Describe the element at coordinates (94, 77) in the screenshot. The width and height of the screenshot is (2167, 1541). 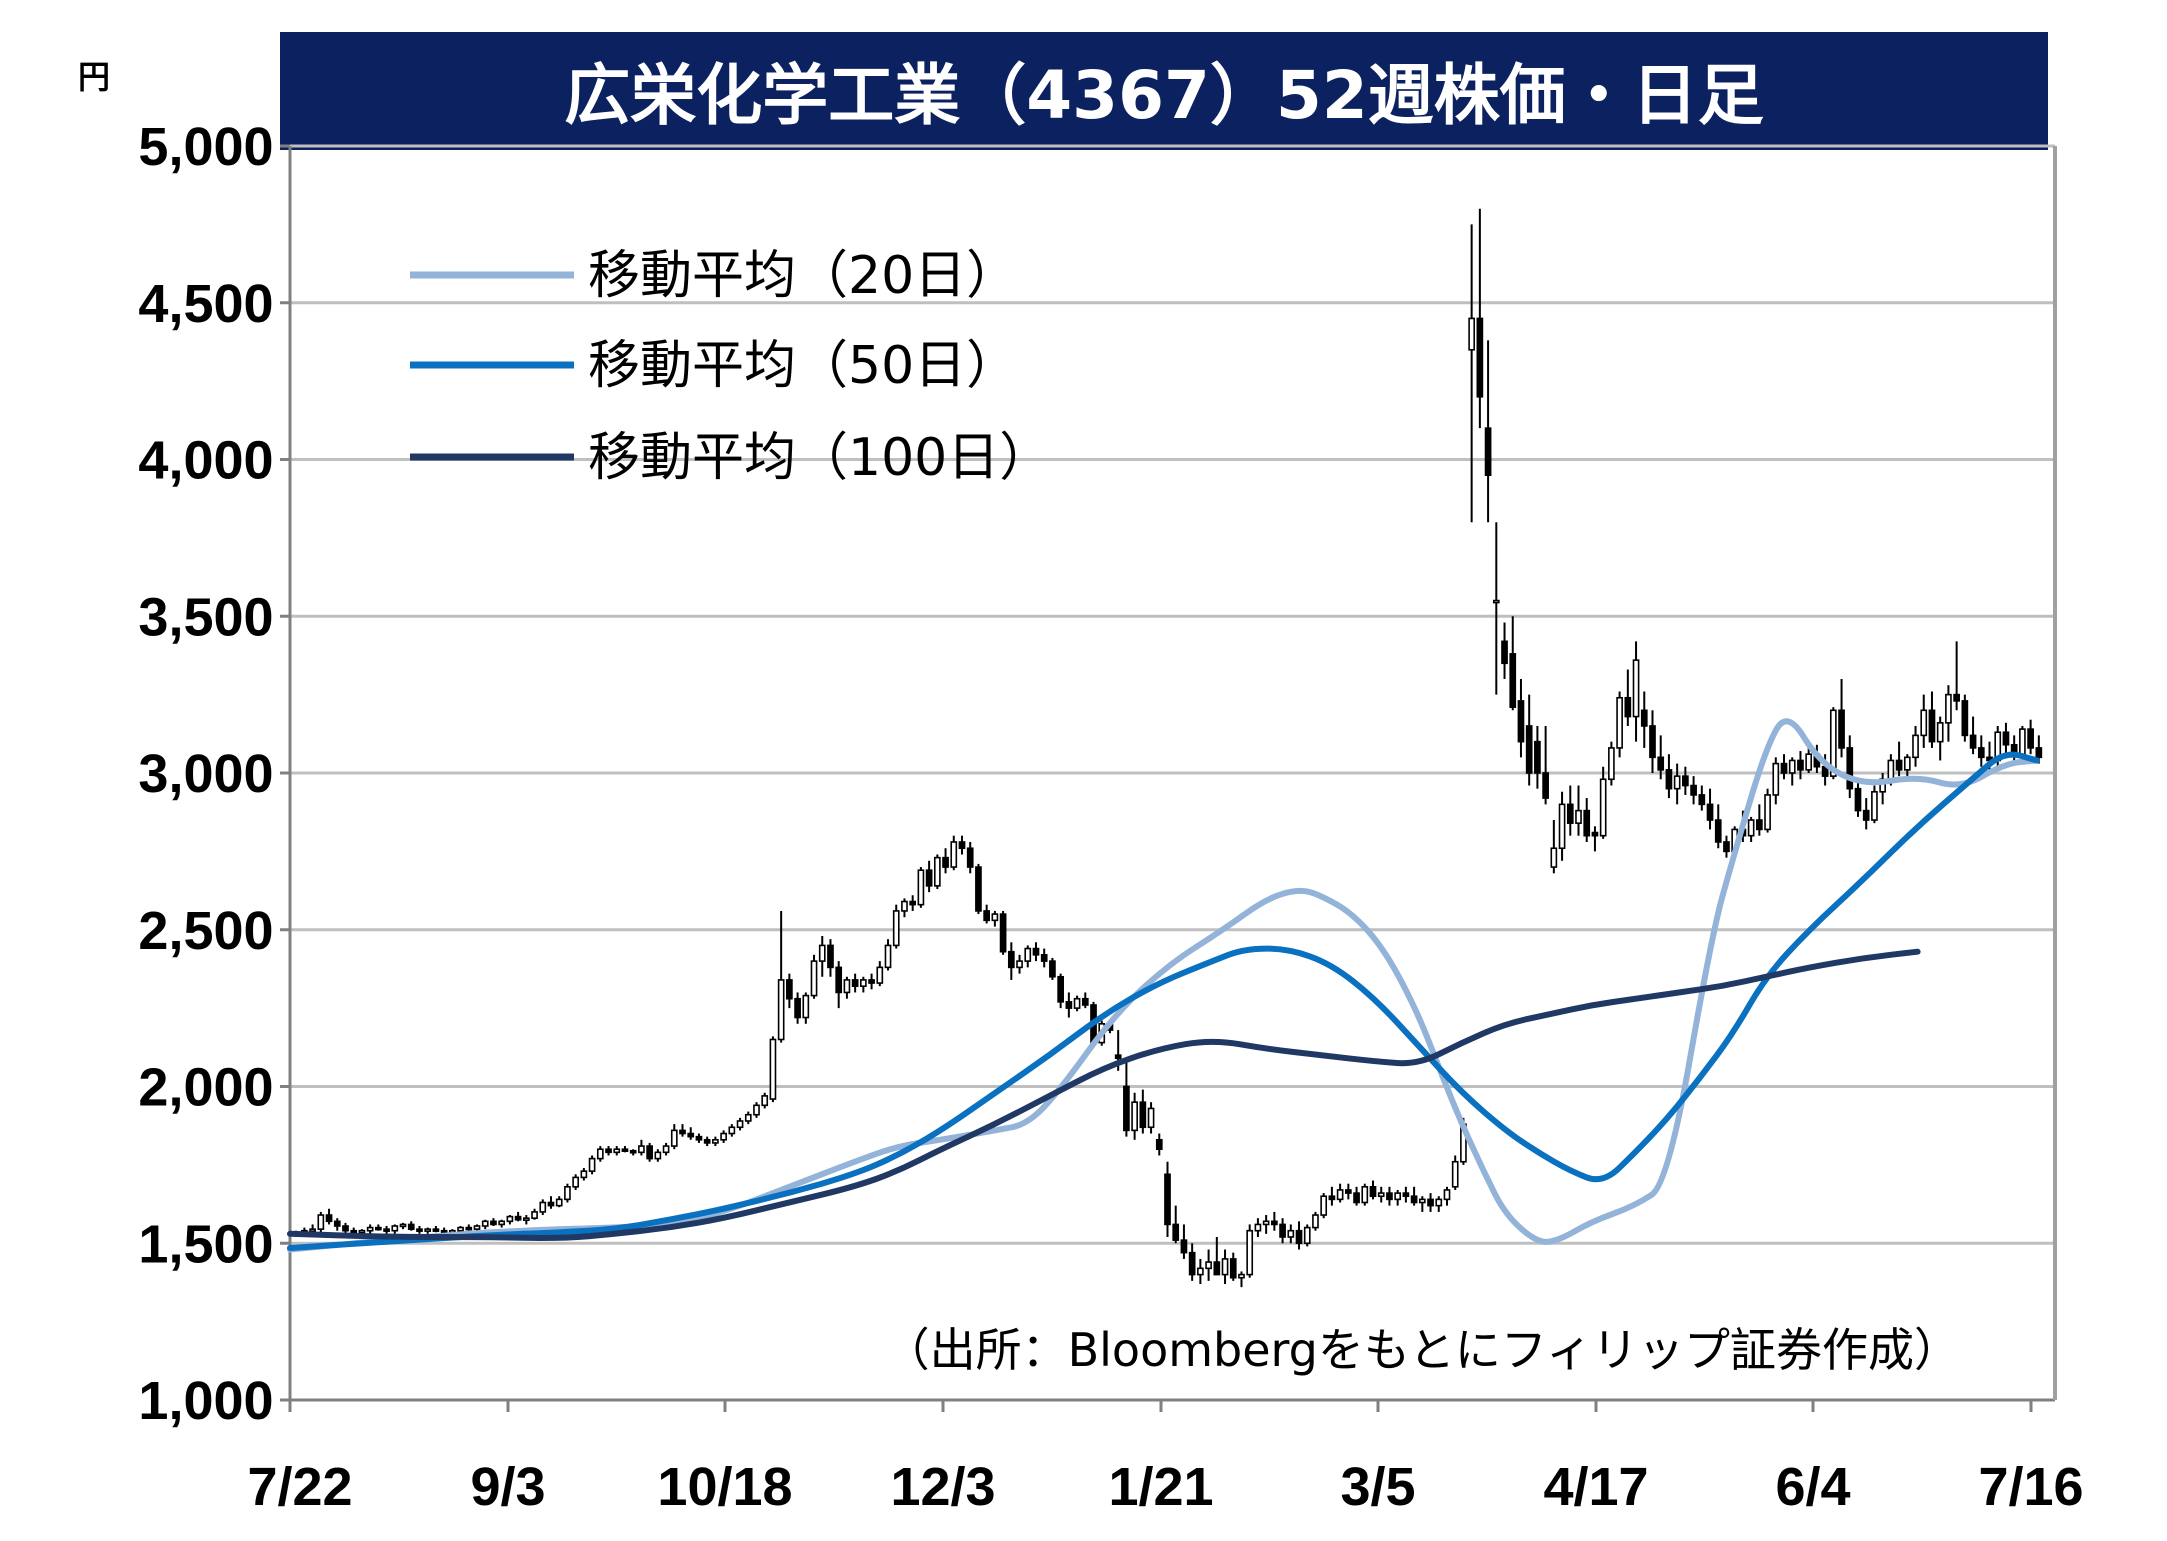
I see `y-unit-label: 円` at that location.